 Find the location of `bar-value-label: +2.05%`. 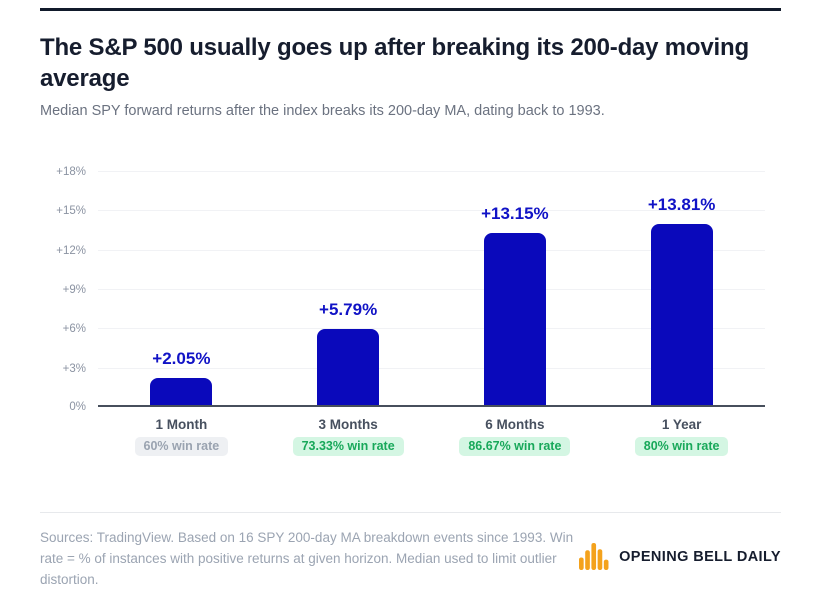

bar-value-label: +2.05% is located at coordinates (181, 359).